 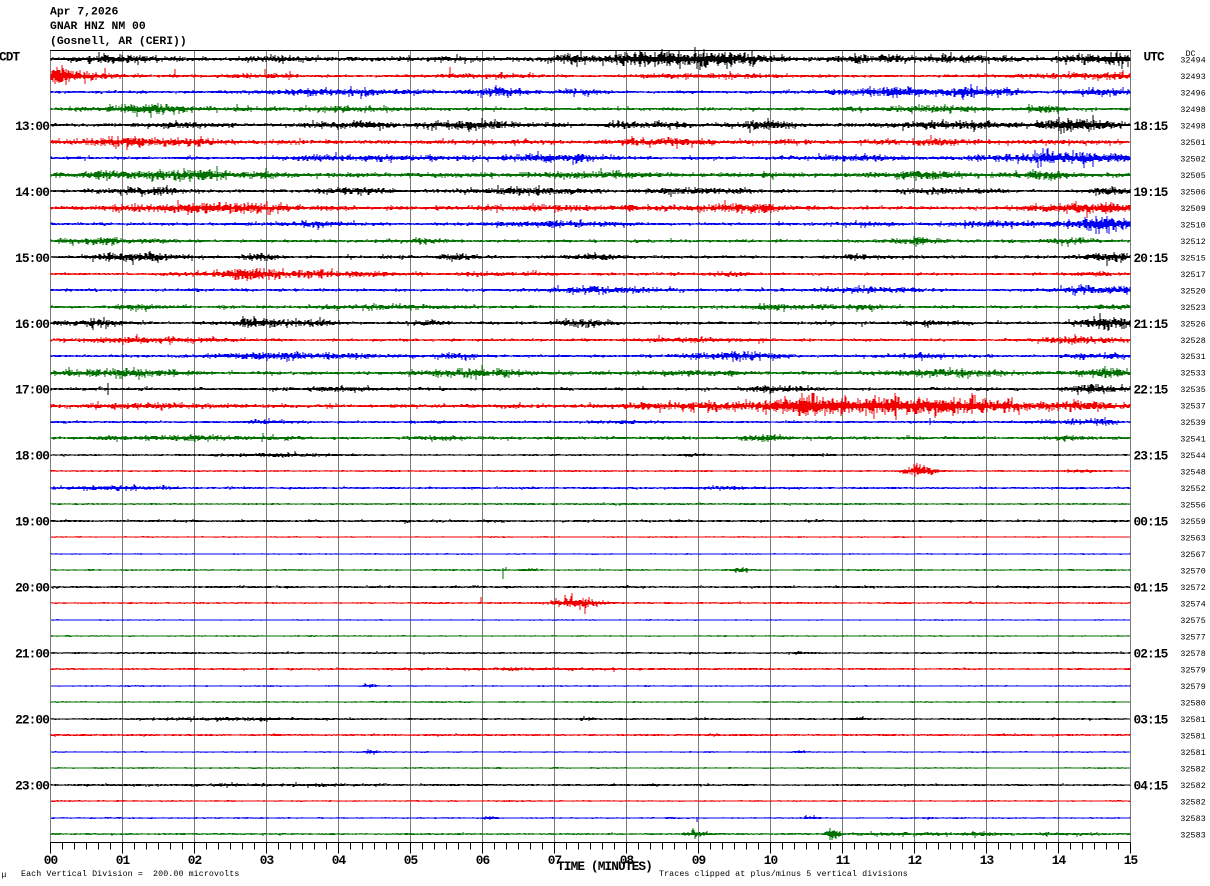 What do you see at coordinates (555, 860) in the screenshot?
I see `svg-text: 07` at bounding box center [555, 860].